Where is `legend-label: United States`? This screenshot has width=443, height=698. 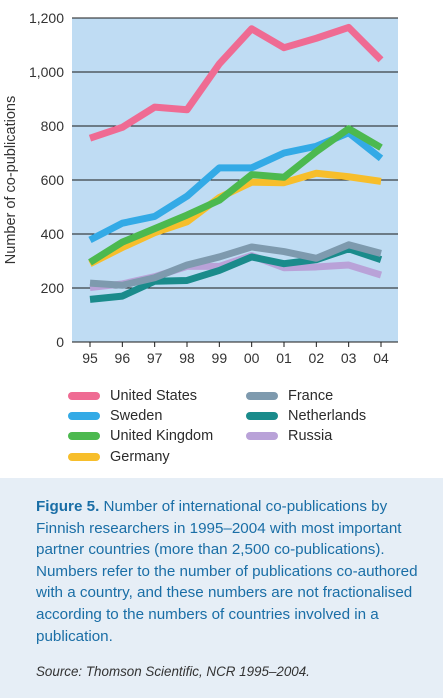
legend-label: United States is located at coordinates (154, 396).